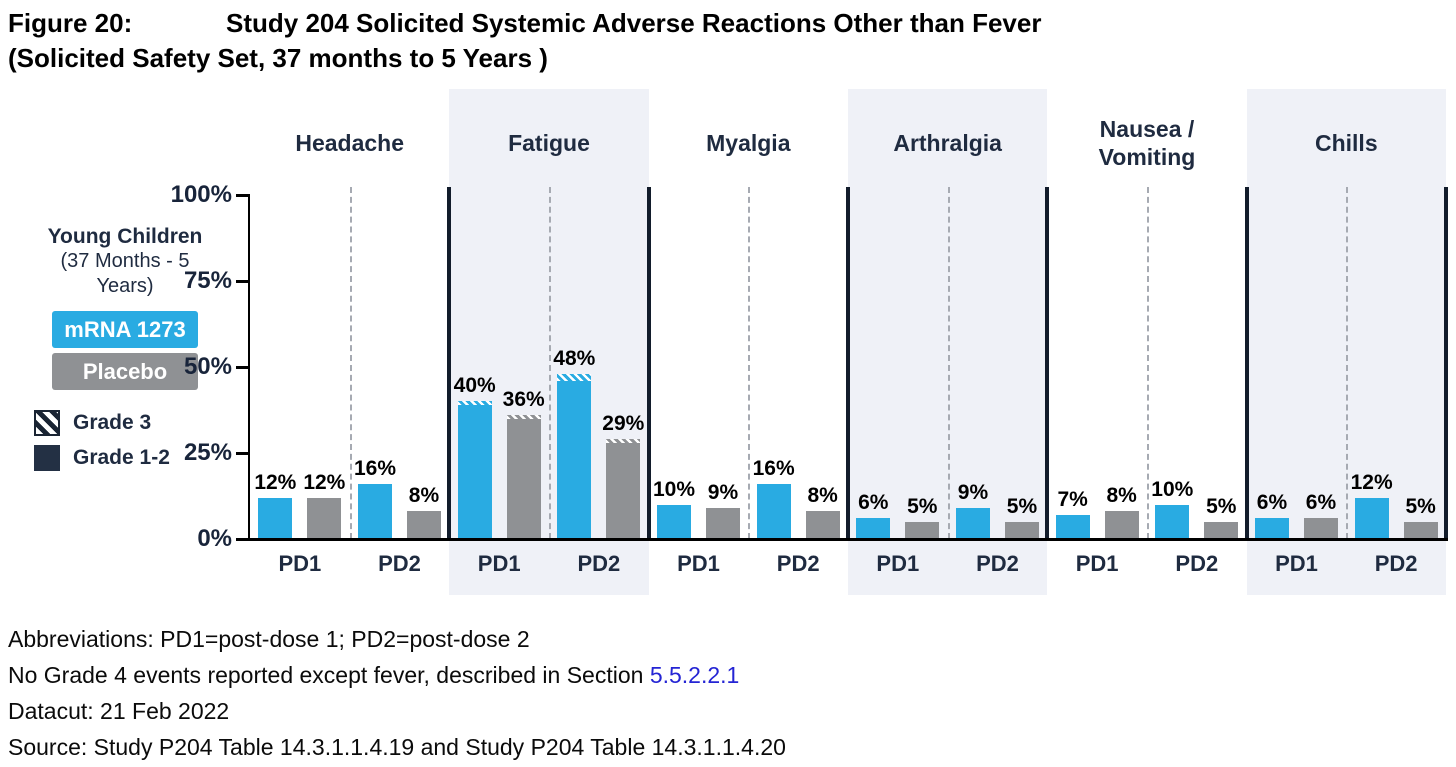  Describe the element at coordinates (207, 280) in the screenshot. I see `y-tick-label: 75%` at that location.